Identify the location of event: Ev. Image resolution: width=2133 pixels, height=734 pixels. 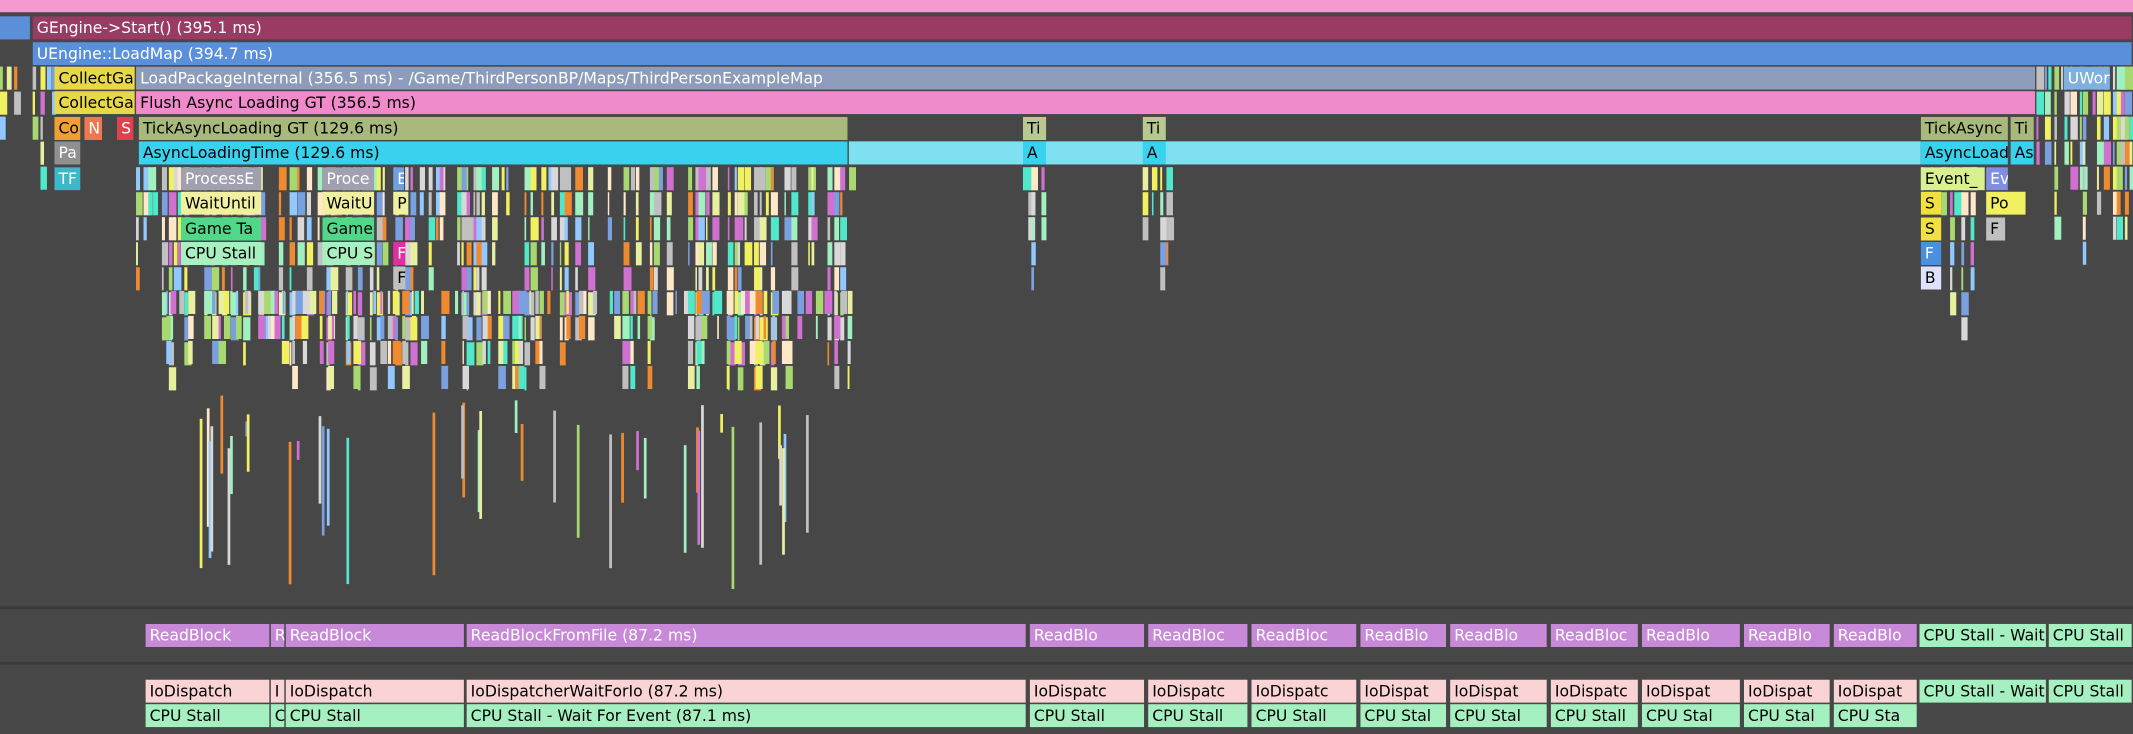
(1997, 179).